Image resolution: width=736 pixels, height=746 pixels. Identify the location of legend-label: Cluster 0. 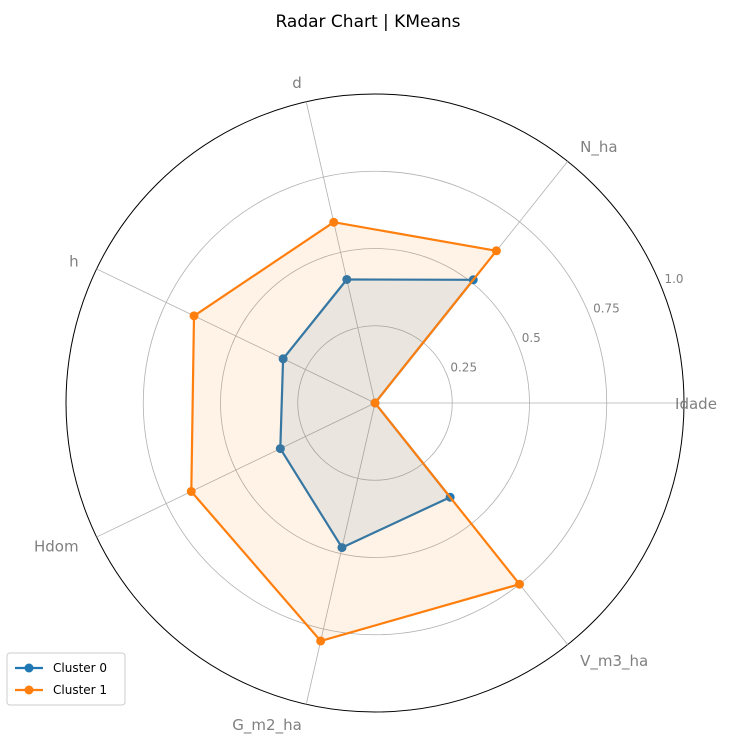
(80, 668).